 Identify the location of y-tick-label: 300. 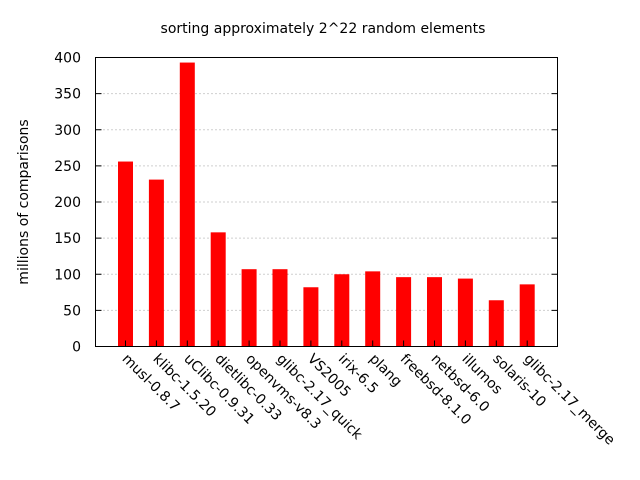
(67, 131).